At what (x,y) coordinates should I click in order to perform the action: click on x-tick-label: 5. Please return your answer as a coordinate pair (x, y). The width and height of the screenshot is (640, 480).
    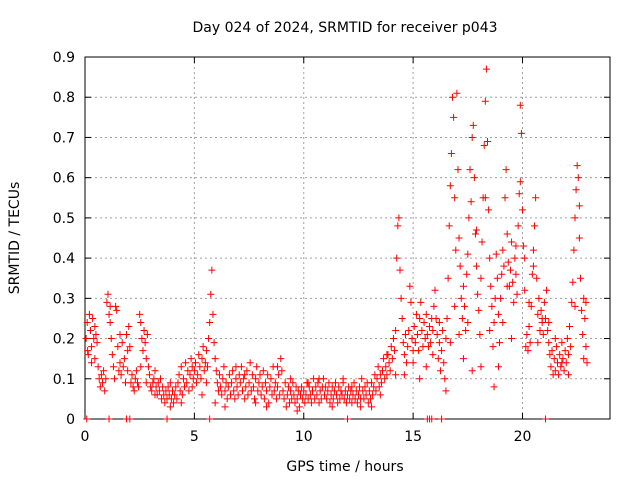
    Looking at the image, I should click on (194, 437).